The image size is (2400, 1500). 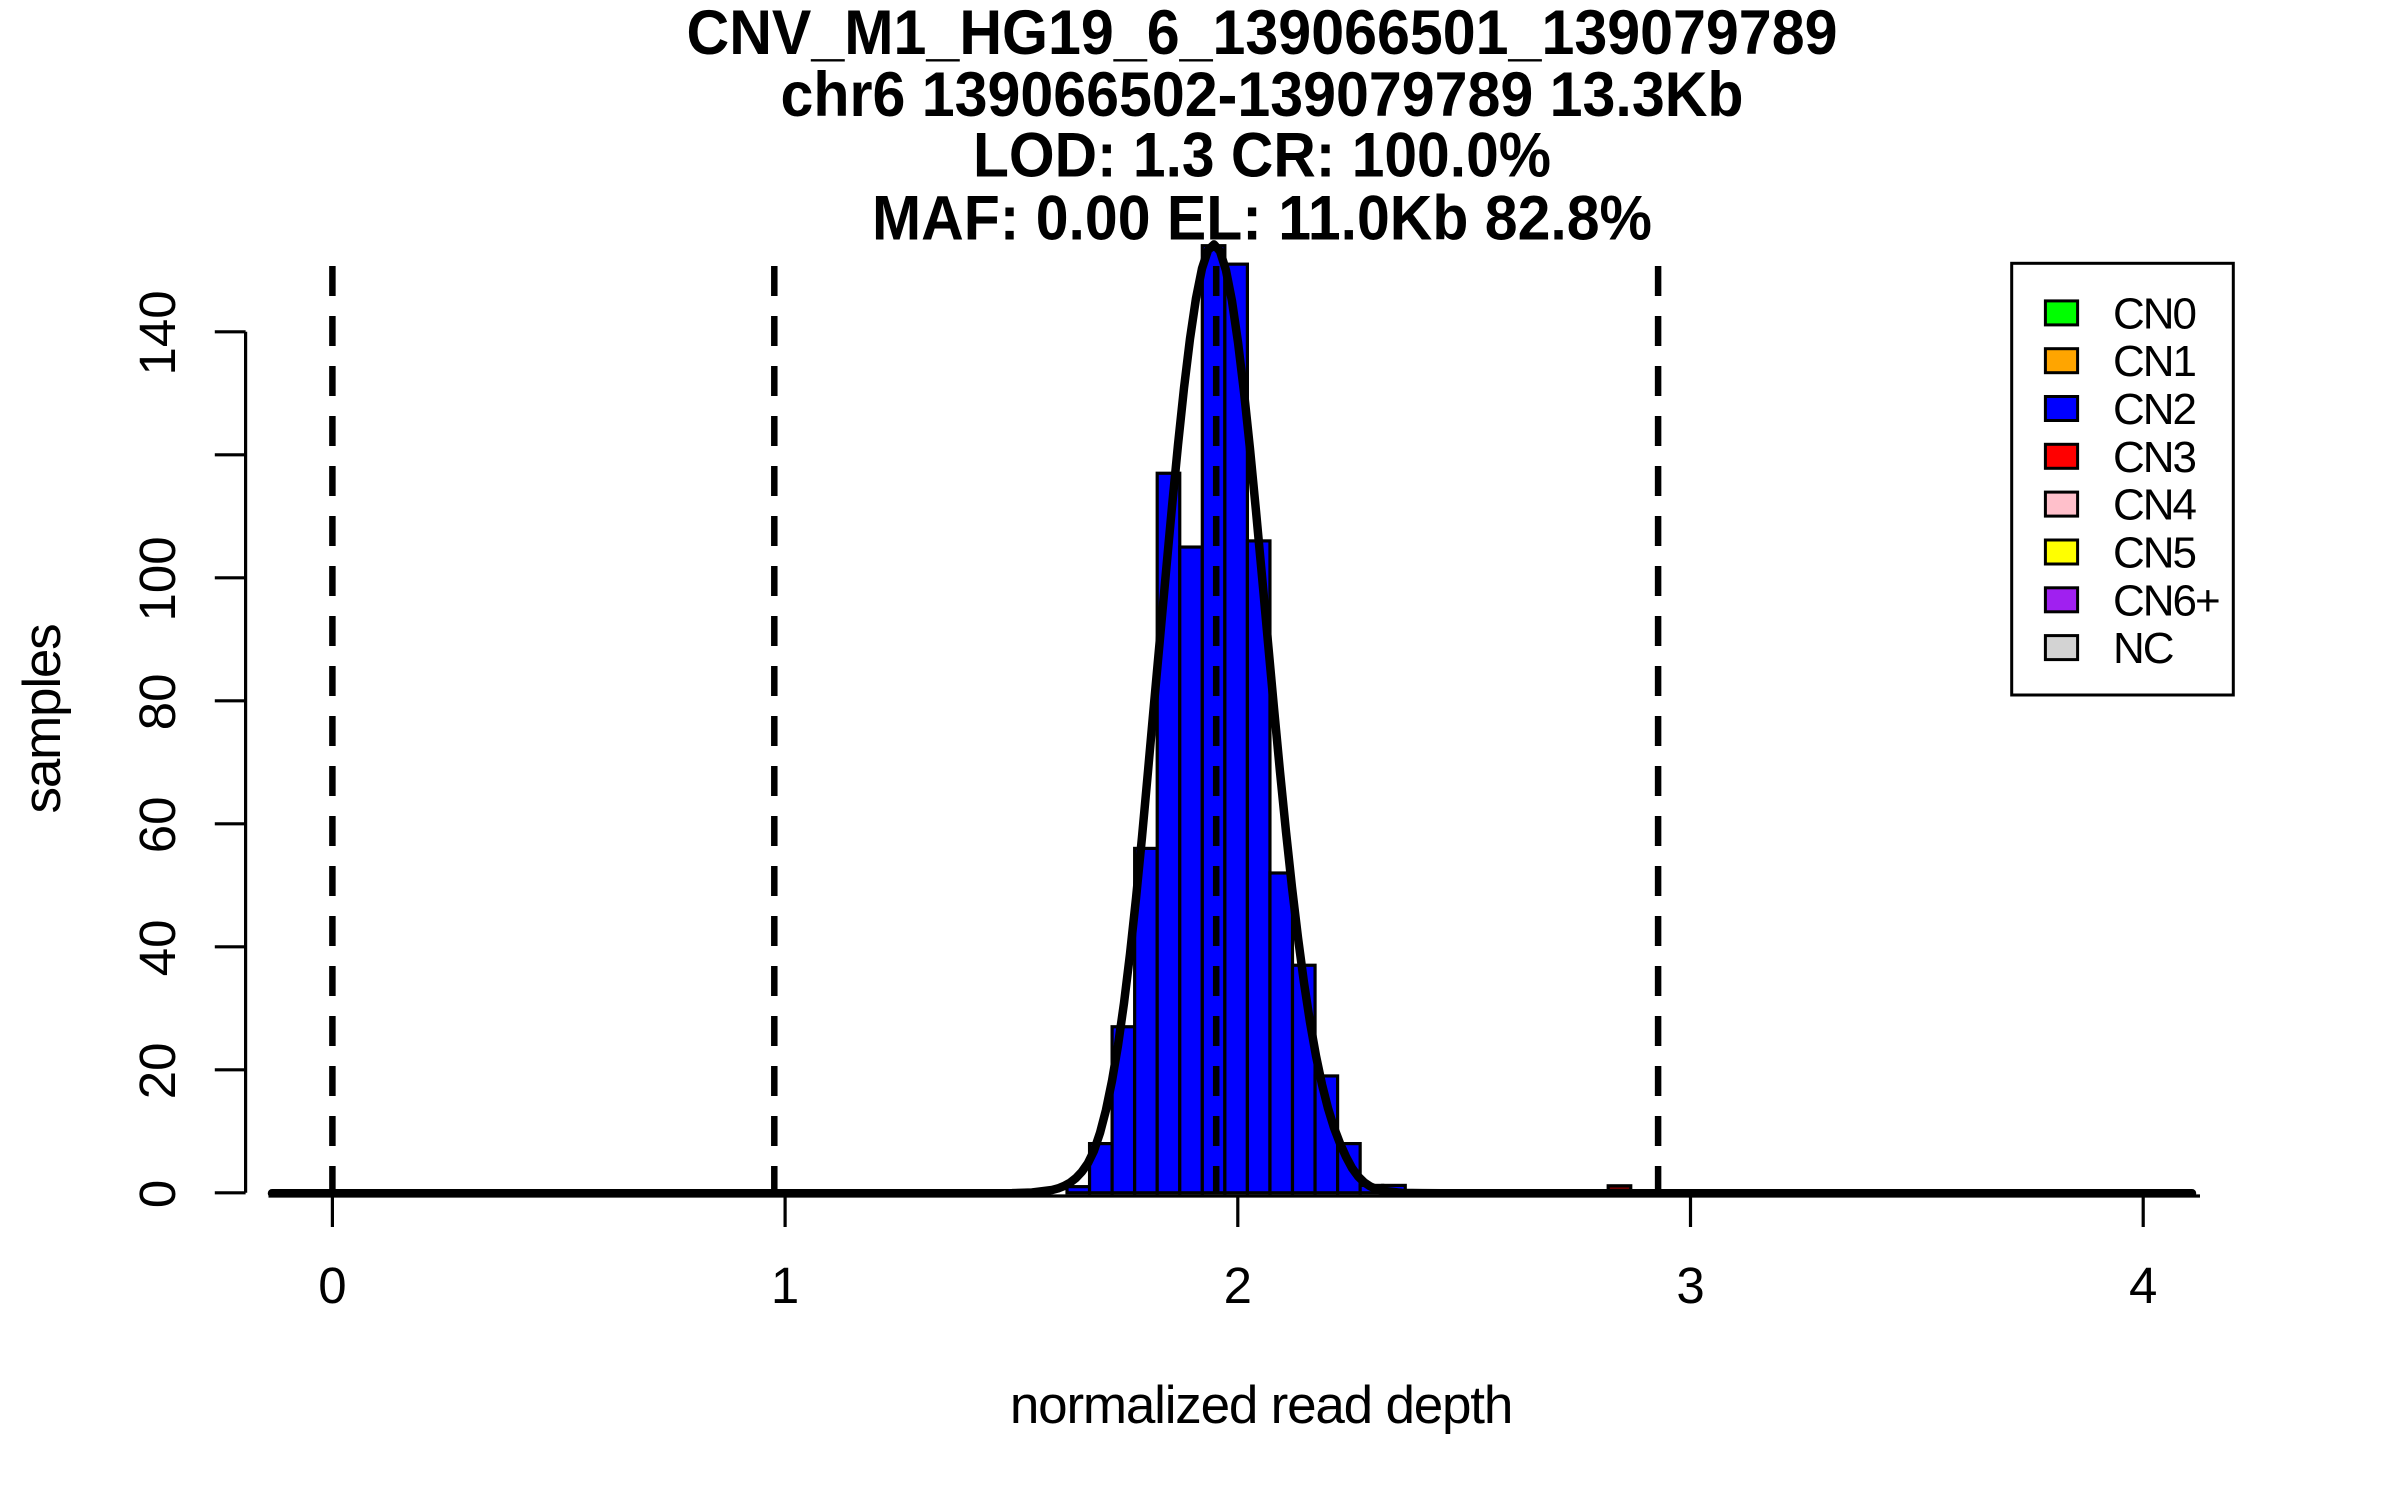 I want to click on svg-text: 60, so click(x=157, y=825).